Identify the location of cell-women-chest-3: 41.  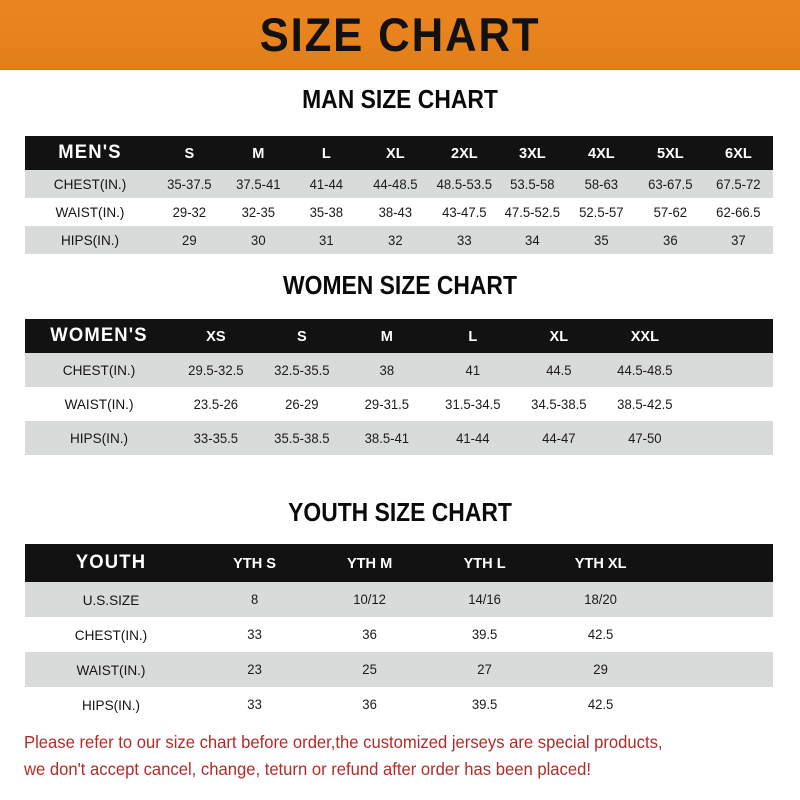
(473, 370).